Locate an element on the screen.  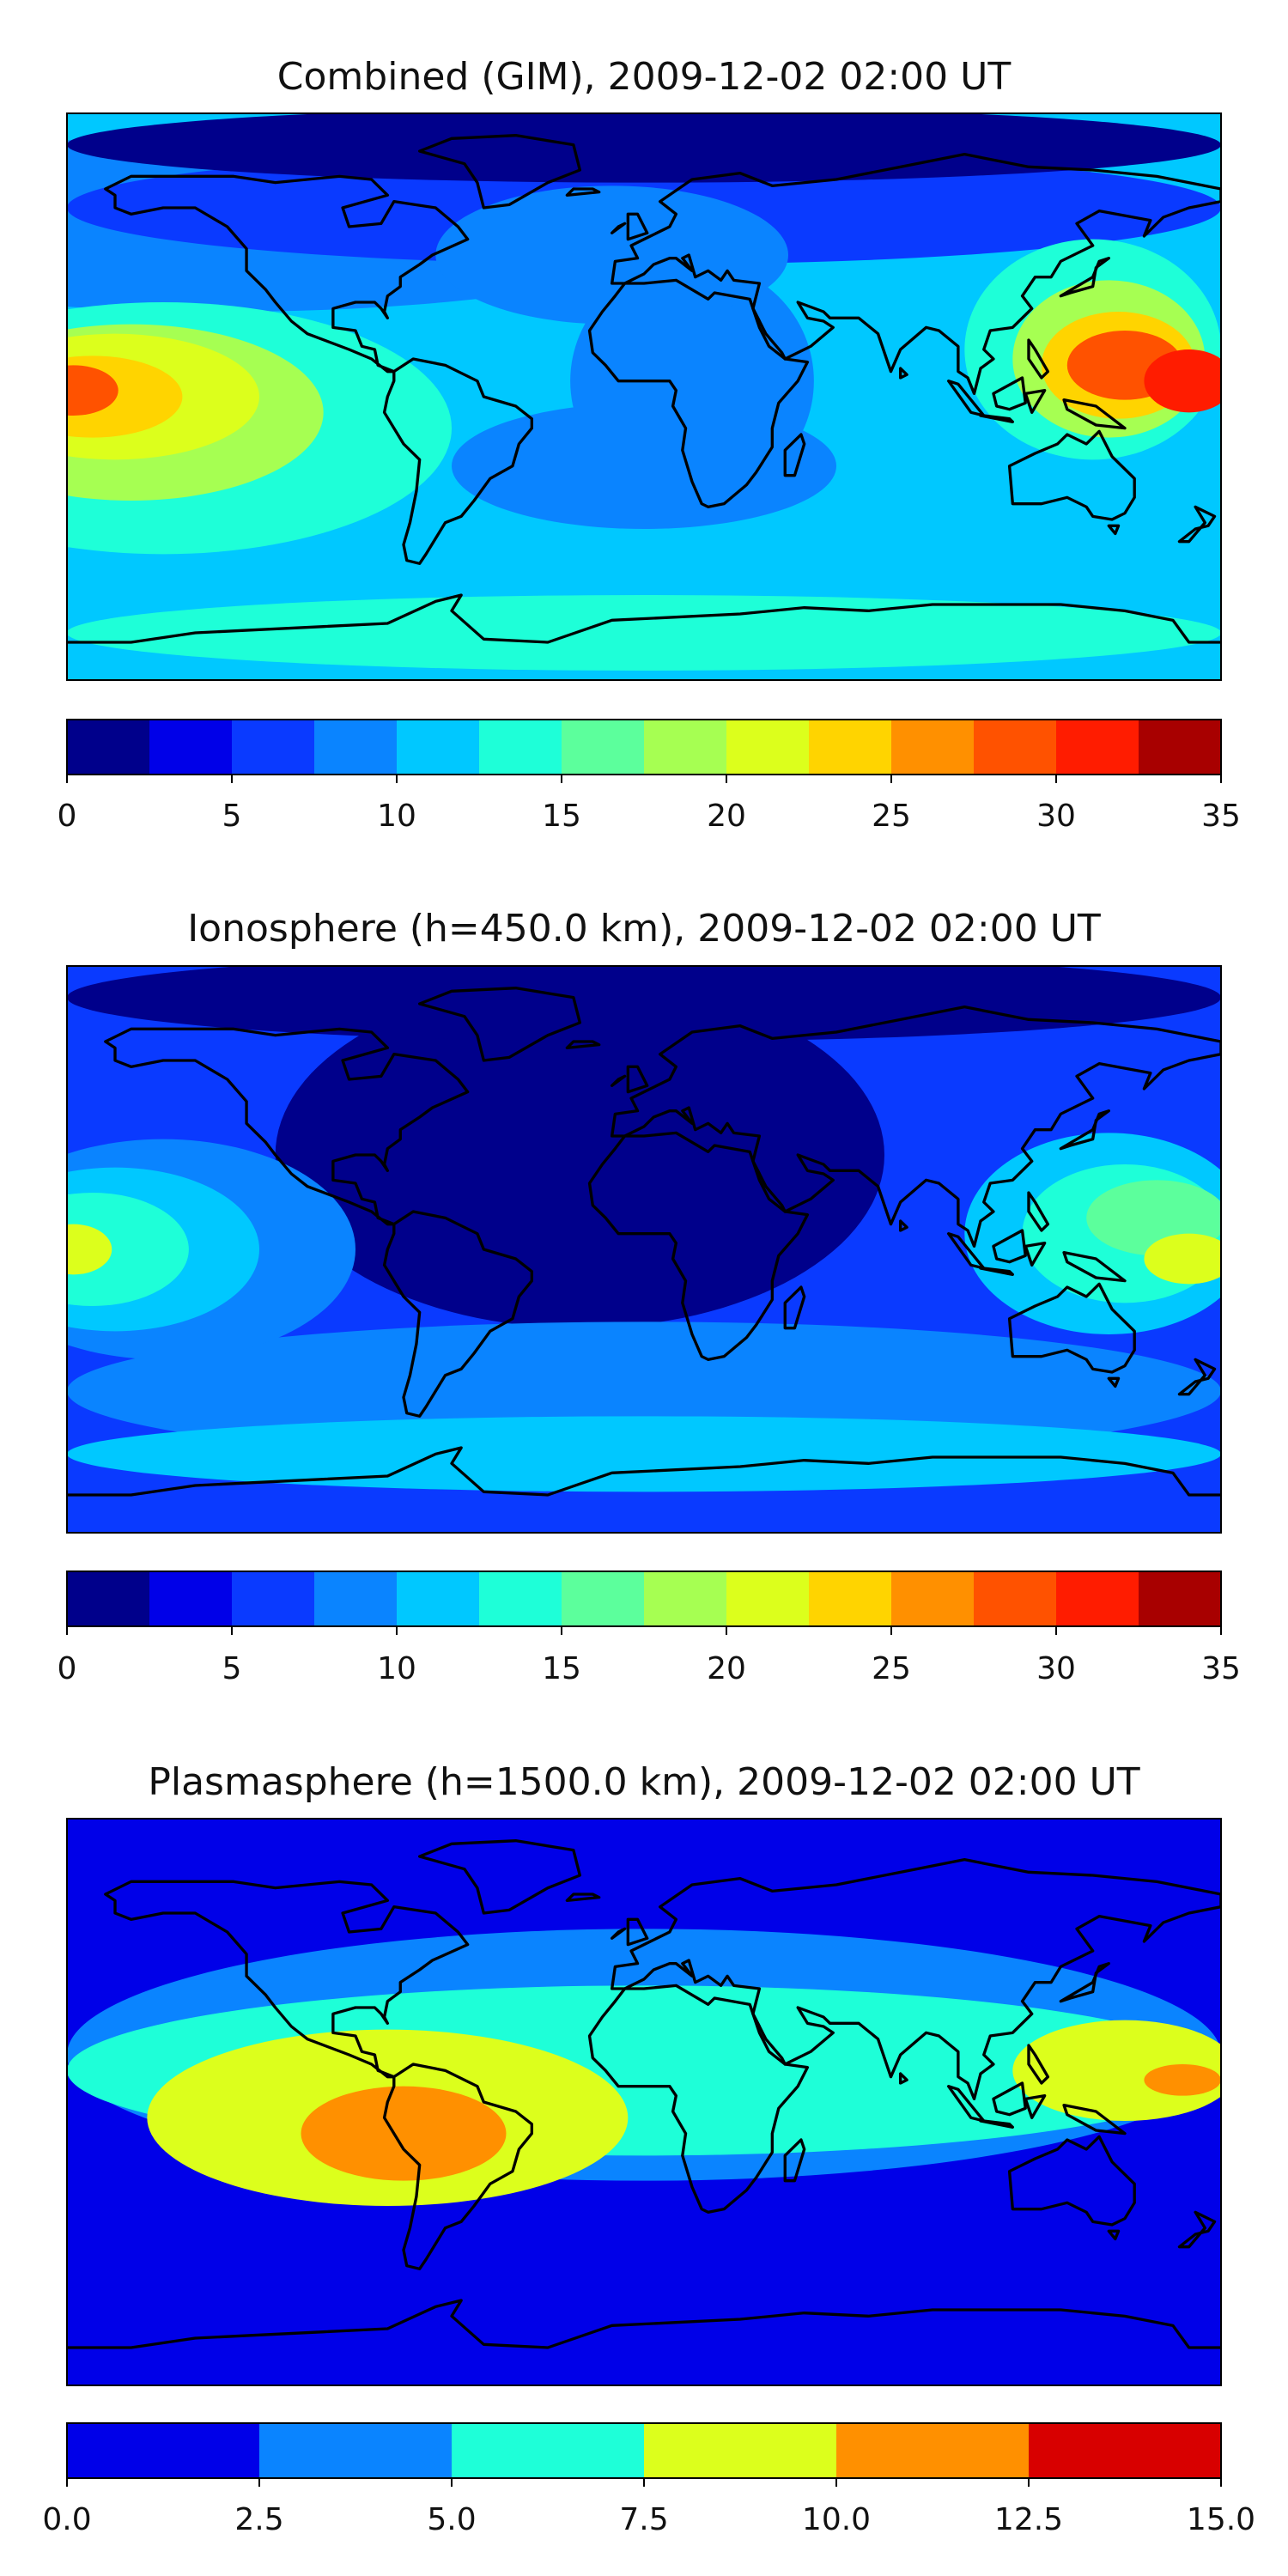
colorbar-tick-label: 7.5 is located at coordinates (643, 2519).